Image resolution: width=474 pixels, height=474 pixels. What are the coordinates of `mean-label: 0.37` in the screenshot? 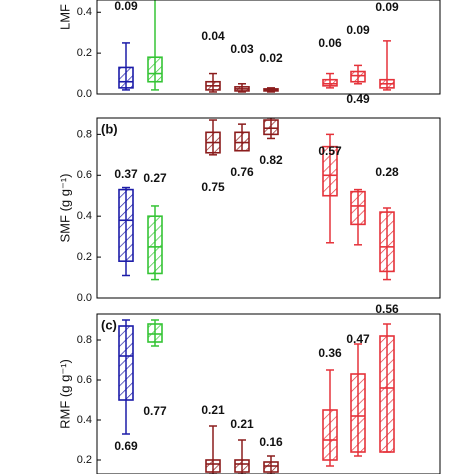 It's located at (126, 174).